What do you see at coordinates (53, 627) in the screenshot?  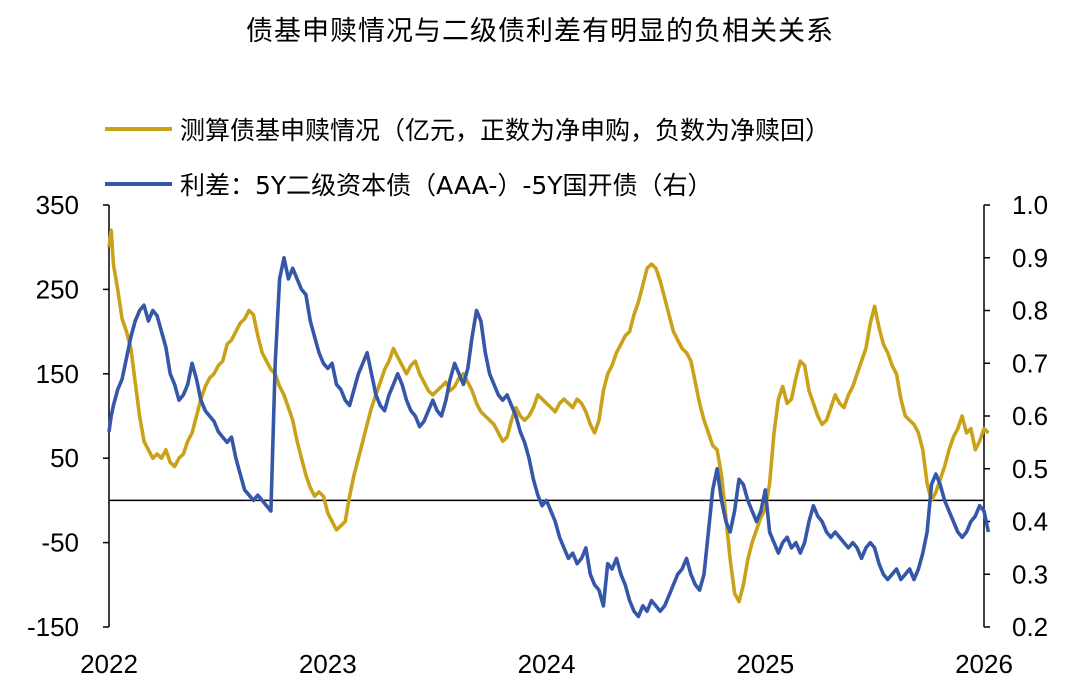 I see `left-tick-label: -150` at bounding box center [53, 627].